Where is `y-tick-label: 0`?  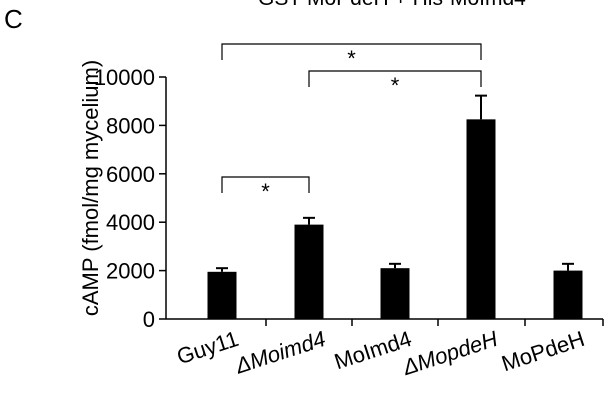
y-tick-label: 0 is located at coordinates (149, 319).